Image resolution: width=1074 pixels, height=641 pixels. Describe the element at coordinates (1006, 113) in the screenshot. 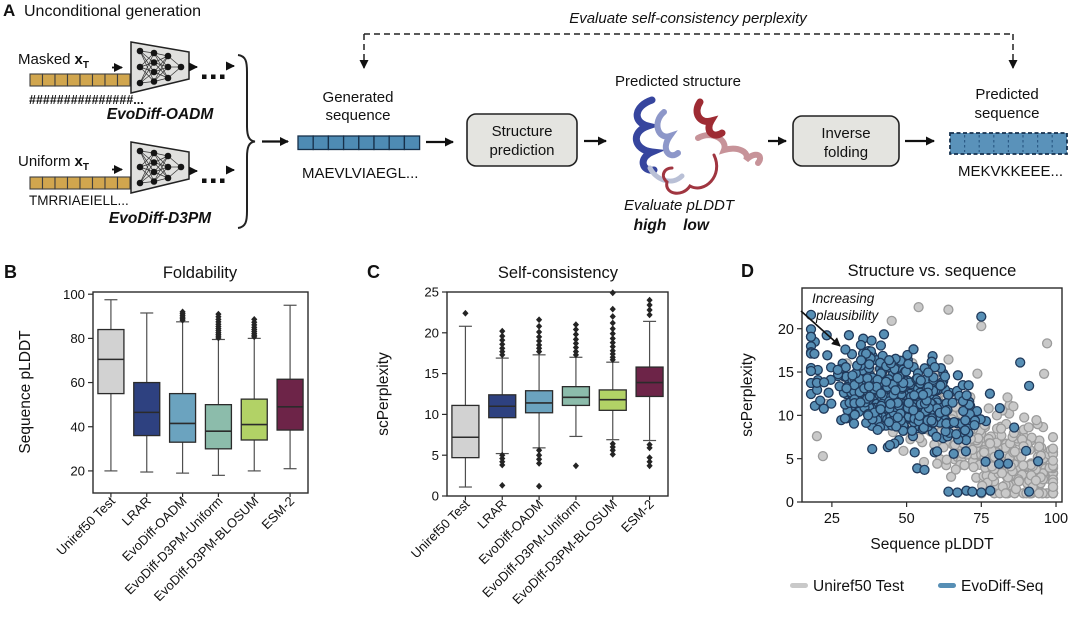

I see `predicted-sequence-line2: sequence` at that location.